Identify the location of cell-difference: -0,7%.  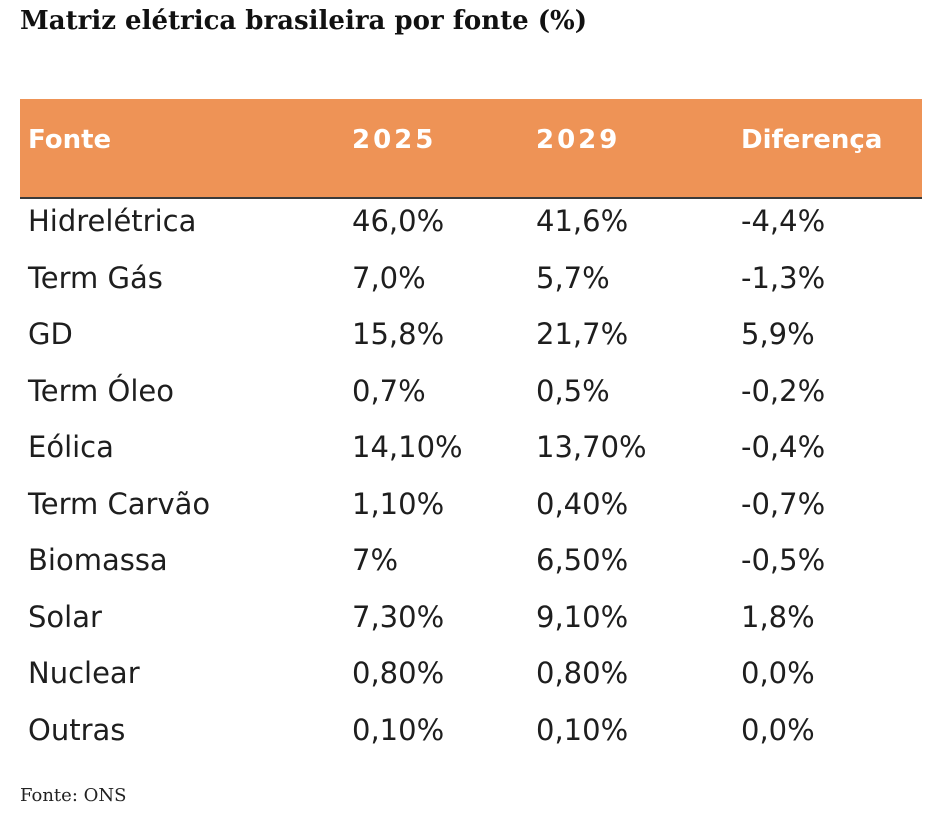
(783, 503).